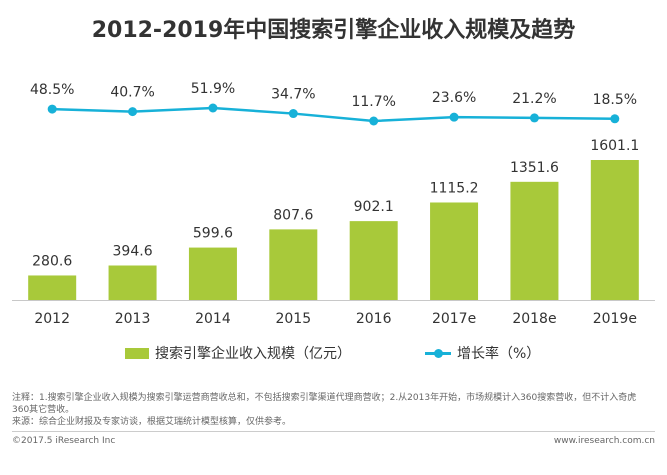  Describe the element at coordinates (52, 319) in the screenshot. I see `x-tick-label: 2012` at that location.